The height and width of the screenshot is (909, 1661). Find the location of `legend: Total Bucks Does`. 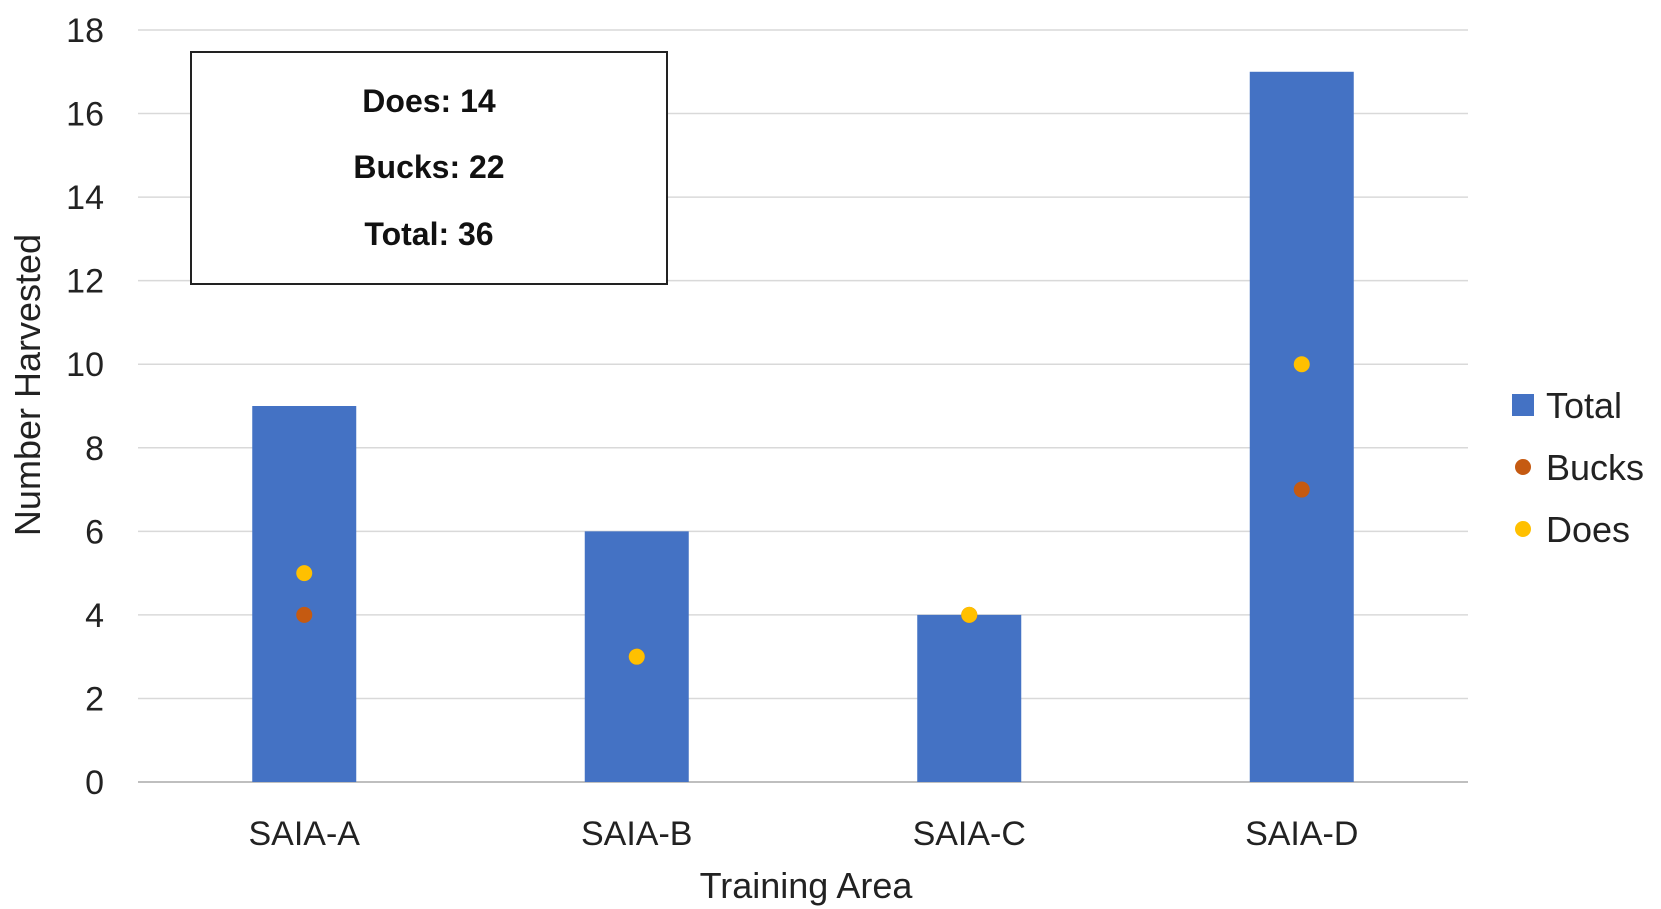

legend: Total Bucks Does is located at coordinates (1578, 467).